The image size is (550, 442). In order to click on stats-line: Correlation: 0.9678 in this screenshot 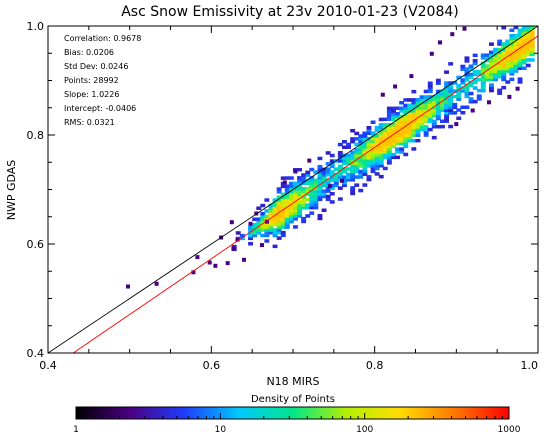, I will do `click(102, 38)`.